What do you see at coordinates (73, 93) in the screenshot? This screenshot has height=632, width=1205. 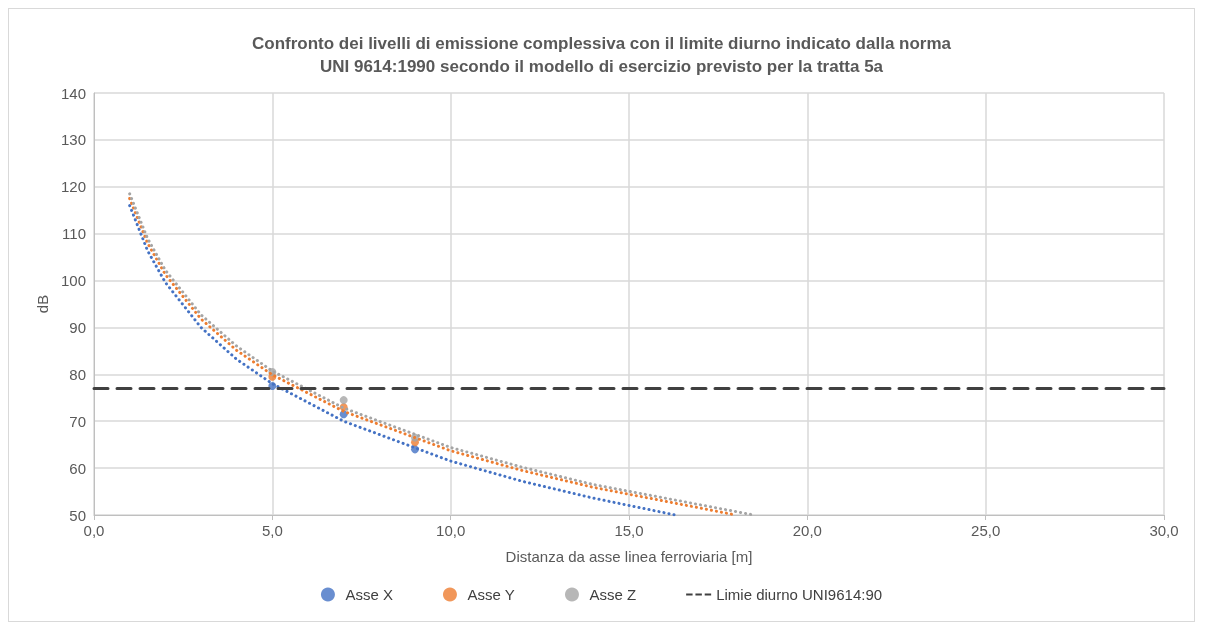 I see `y-tick-label: 140` at bounding box center [73, 93].